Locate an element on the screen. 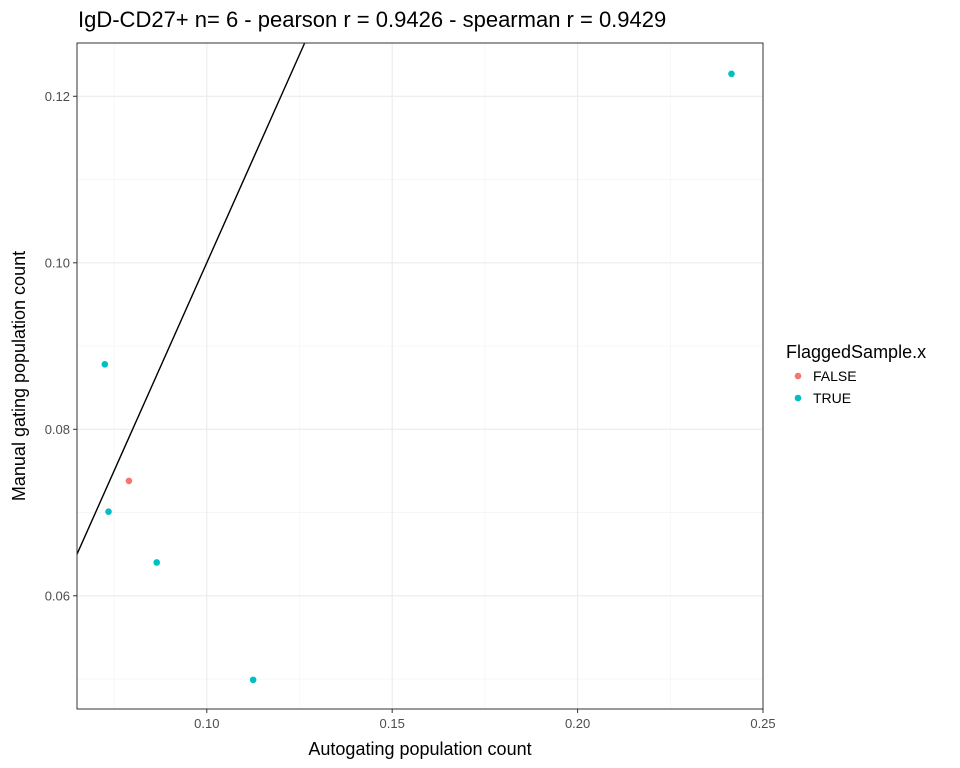 The image size is (960, 768). x-axis: 0.10 0.15 0.20 0.25 is located at coordinates (485, 720).